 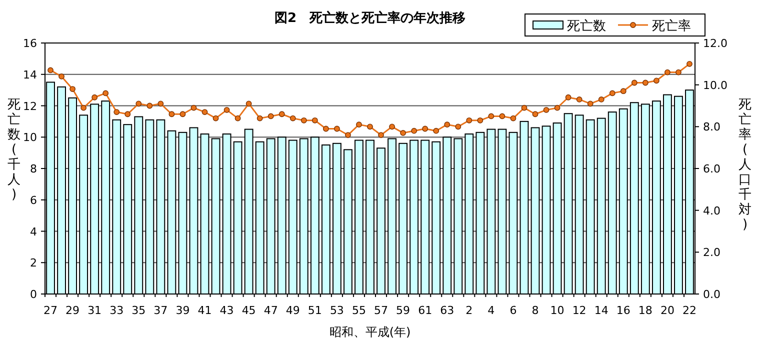 What do you see at coordinates (667, 310) in the screenshot?
I see `x-tick-label: 20` at bounding box center [667, 310].